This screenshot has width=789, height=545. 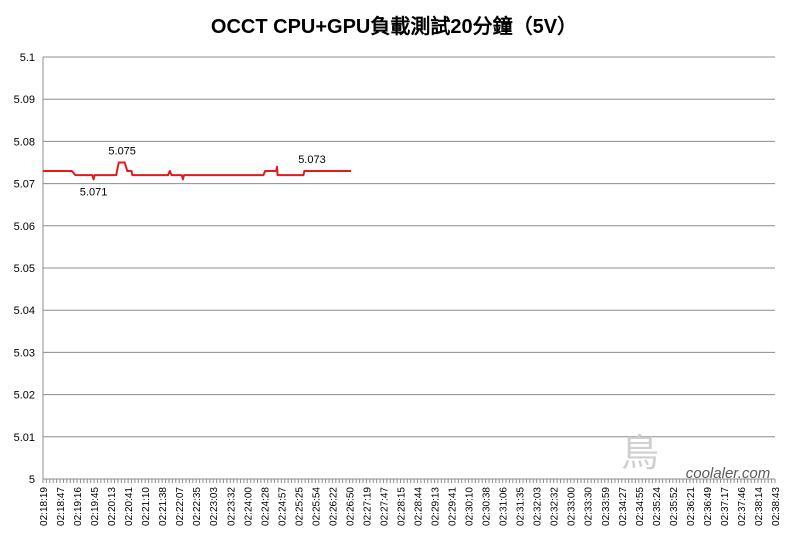 What do you see at coordinates (623, 506) in the screenshot?
I see `x-tick-label: 02:34:27` at bounding box center [623, 506].